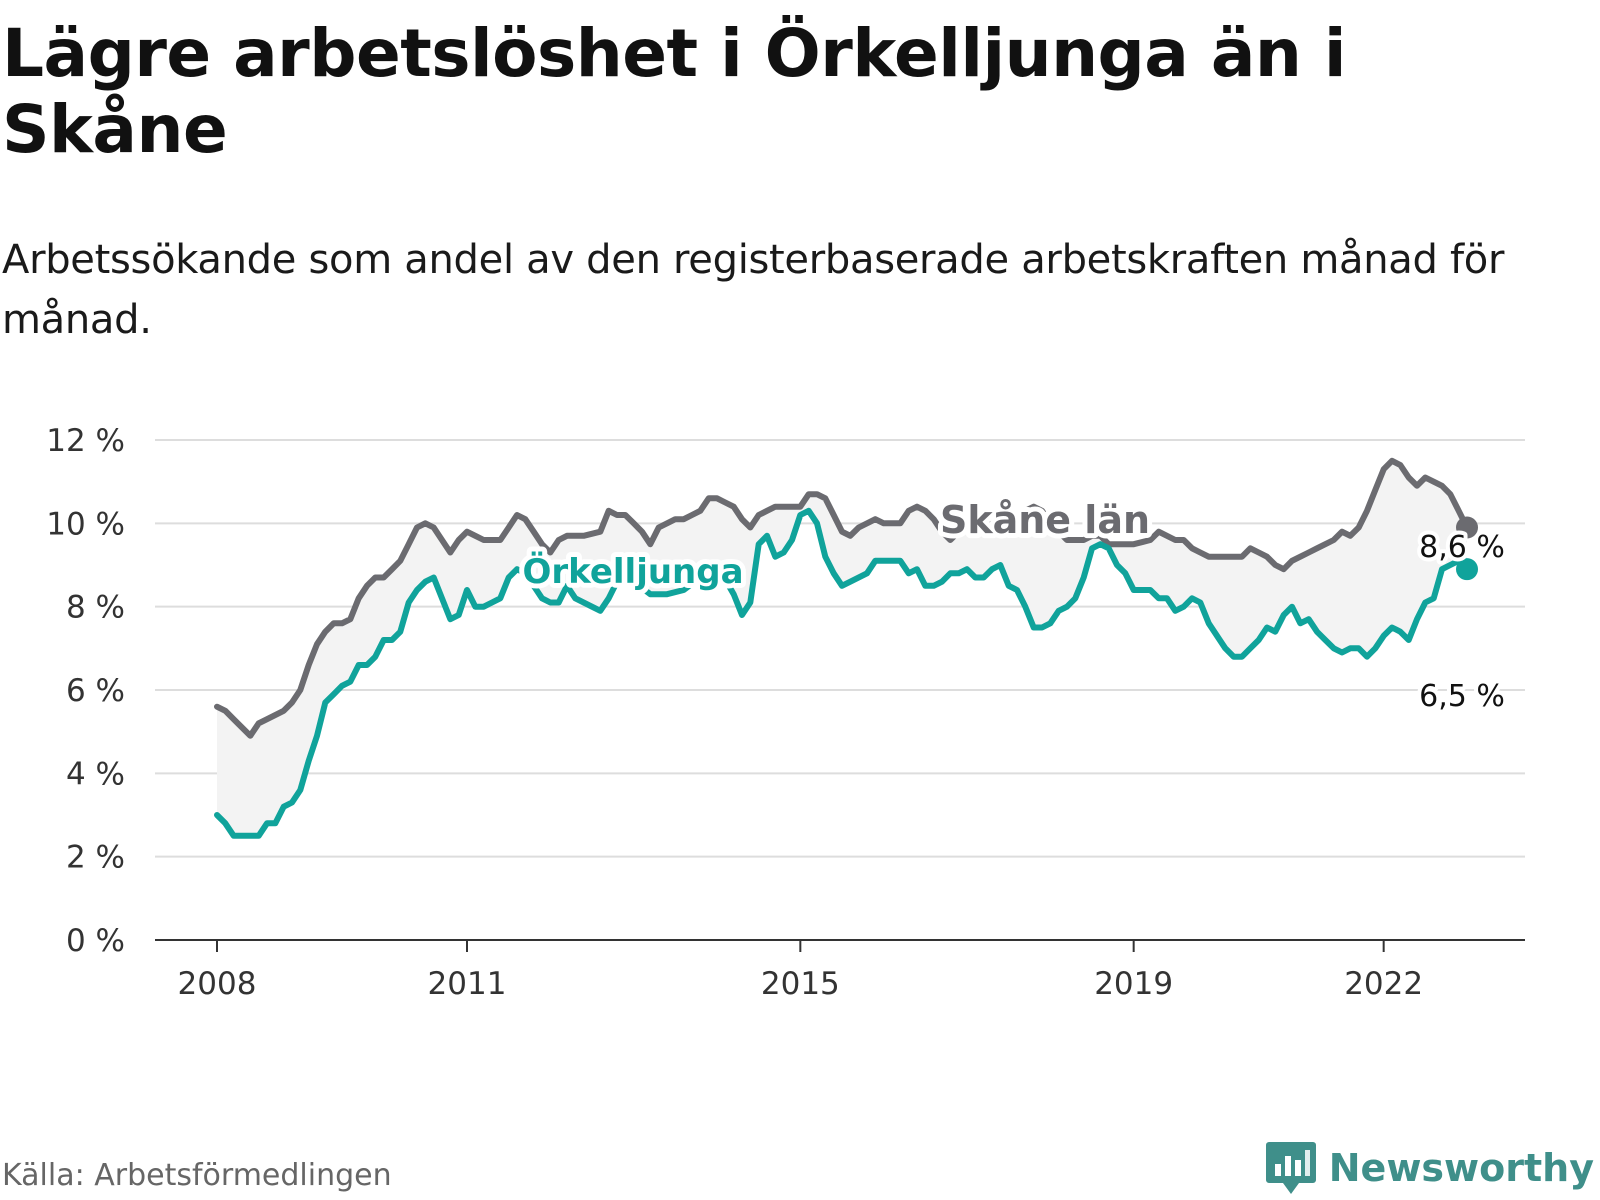  What do you see at coordinates (85, 441) in the screenshot?
I see `y-tick-label: 12 %` at bounding box center [85, 441].